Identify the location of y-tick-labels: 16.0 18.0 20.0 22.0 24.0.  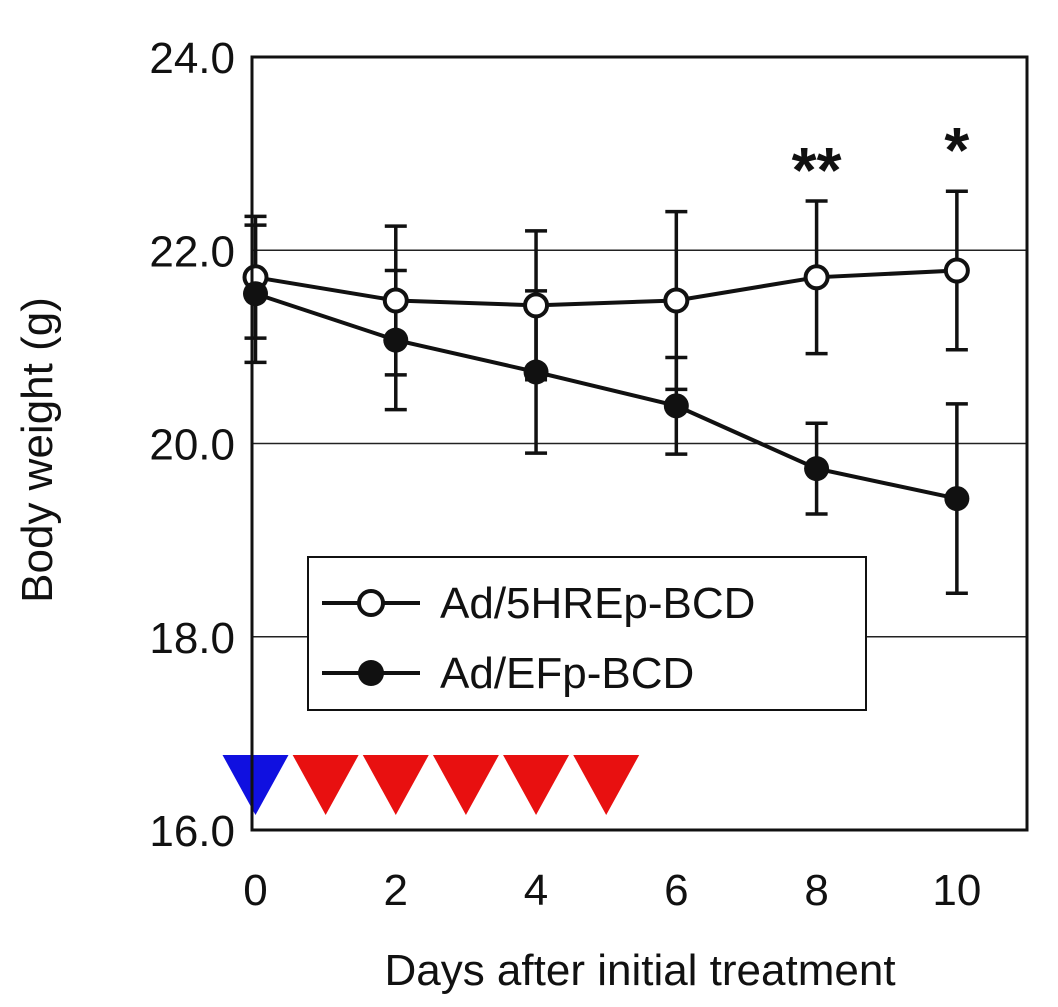
(192, 445).